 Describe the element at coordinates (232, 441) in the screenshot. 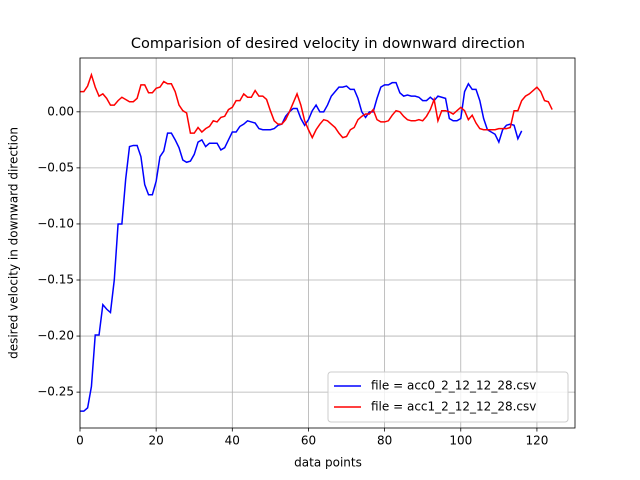

I see `x-tick-label: 40` at that location.